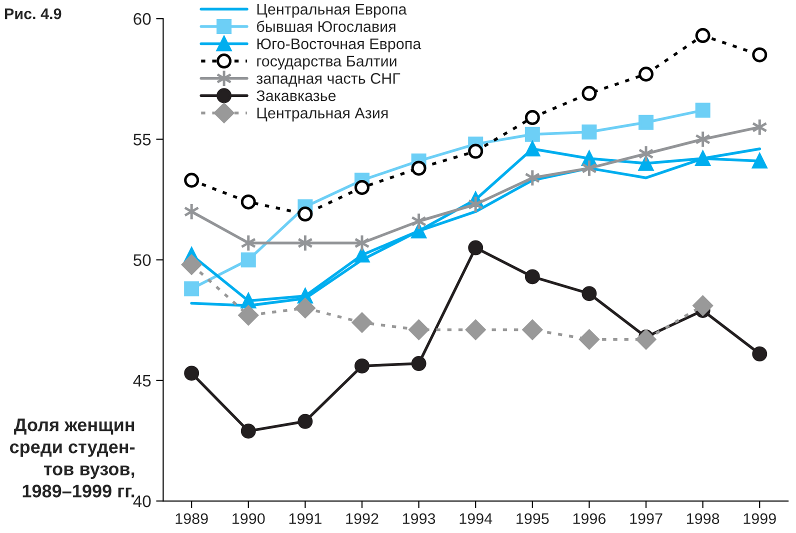 The image size is (796, 533). Describe the element at coordinates (192, 518) in the screenshot. I see `x-tick-label: 1989` at that location.